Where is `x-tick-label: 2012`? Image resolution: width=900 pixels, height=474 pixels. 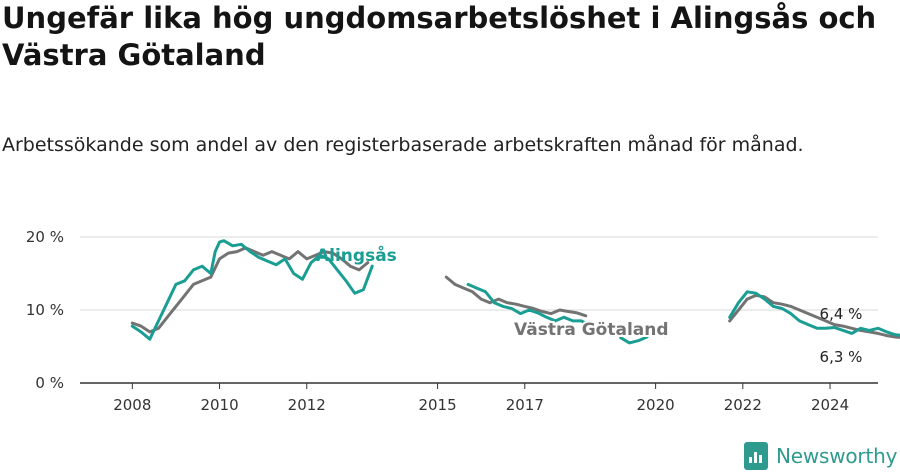 x-tick-label: 2012 is located at coordinates (307, 405).